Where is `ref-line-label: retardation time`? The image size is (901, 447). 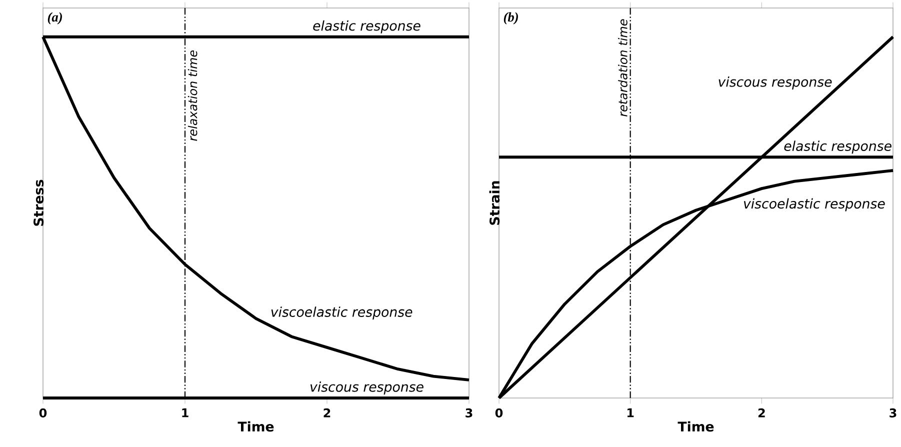 ref-line-label: retardation time is located at coordinates (623, 68).